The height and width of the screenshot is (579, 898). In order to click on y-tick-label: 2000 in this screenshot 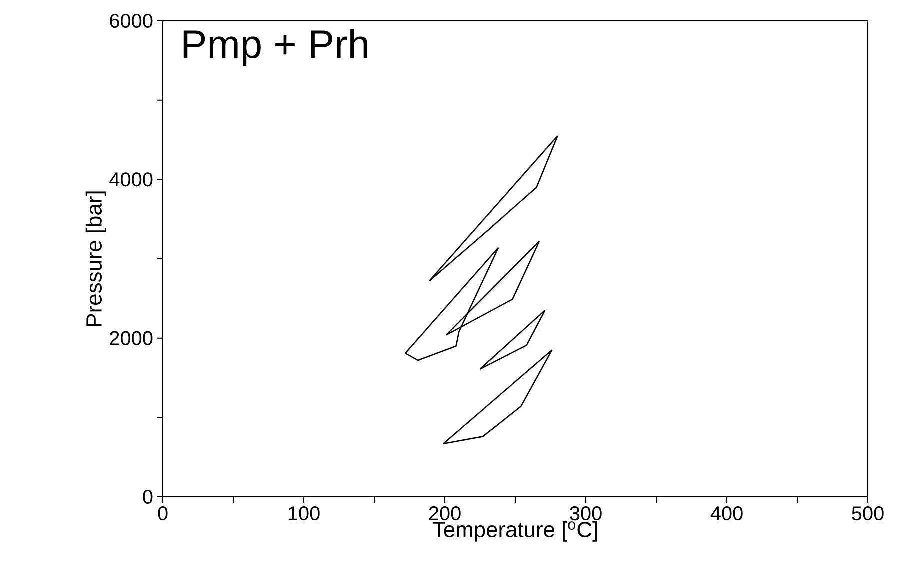, I will do `click(131, 338)`.